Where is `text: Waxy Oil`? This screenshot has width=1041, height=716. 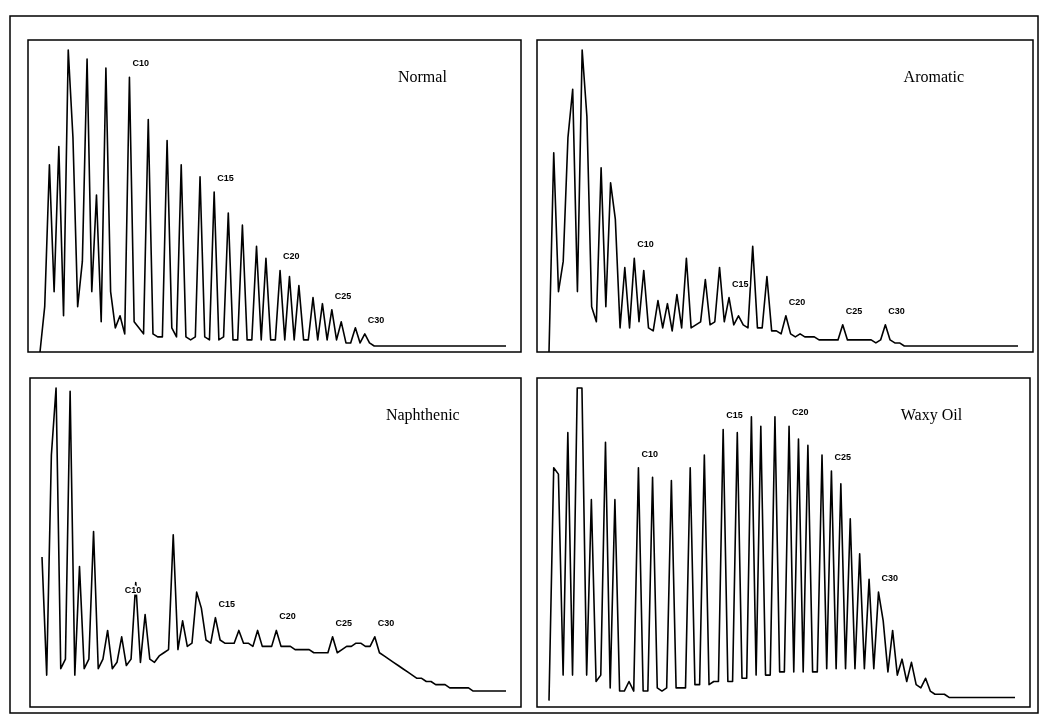
text: Waxy Oil is located at coordinates (931, 415).